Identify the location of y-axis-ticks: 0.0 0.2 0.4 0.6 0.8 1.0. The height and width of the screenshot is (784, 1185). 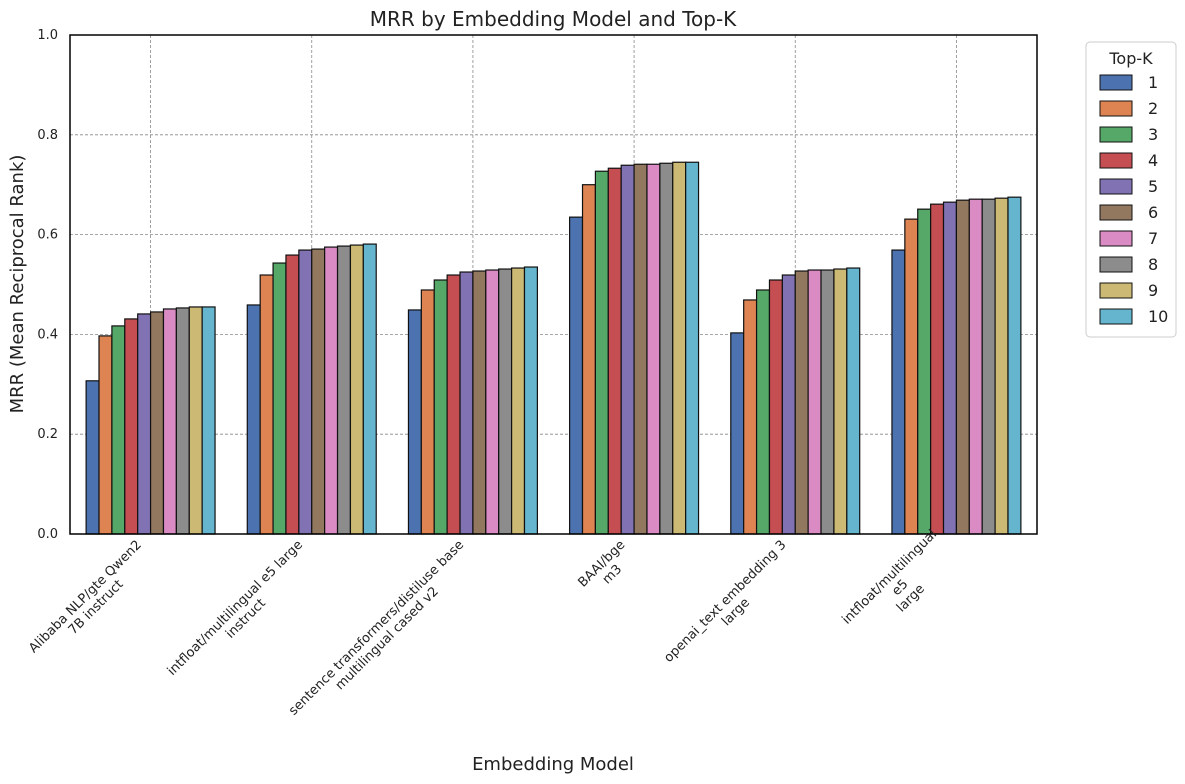
(47, 285).